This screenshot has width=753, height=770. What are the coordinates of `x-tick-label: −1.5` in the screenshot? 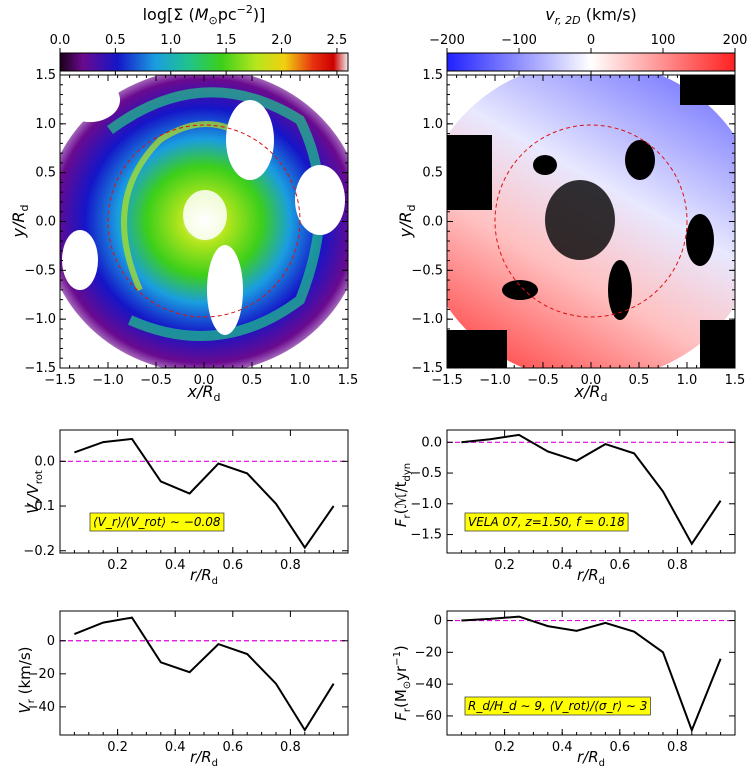 It's located at (447, 380).